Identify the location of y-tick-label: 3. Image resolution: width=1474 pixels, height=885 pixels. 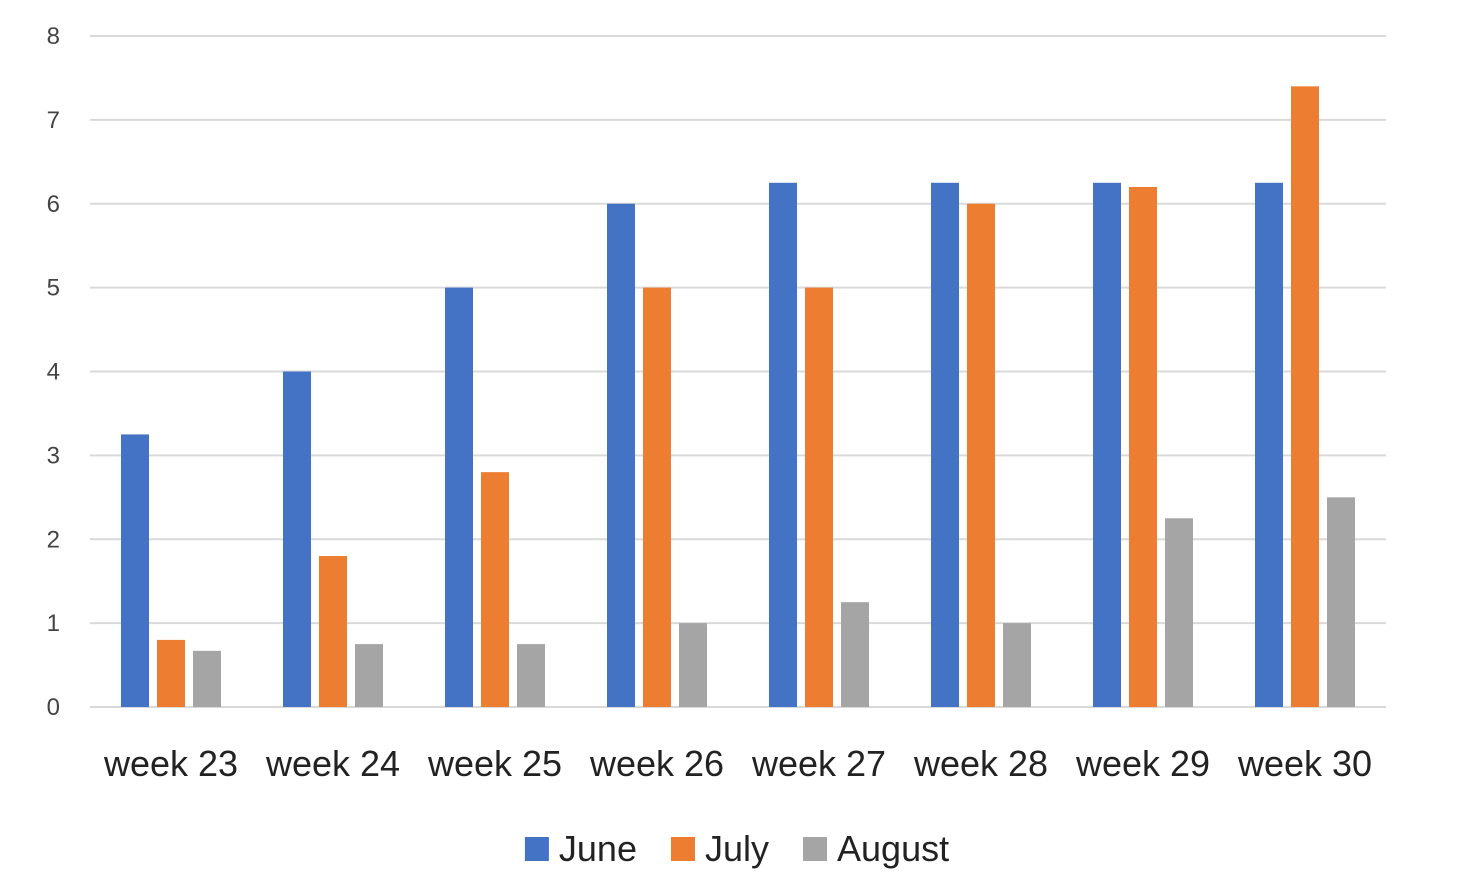
(53, 455).